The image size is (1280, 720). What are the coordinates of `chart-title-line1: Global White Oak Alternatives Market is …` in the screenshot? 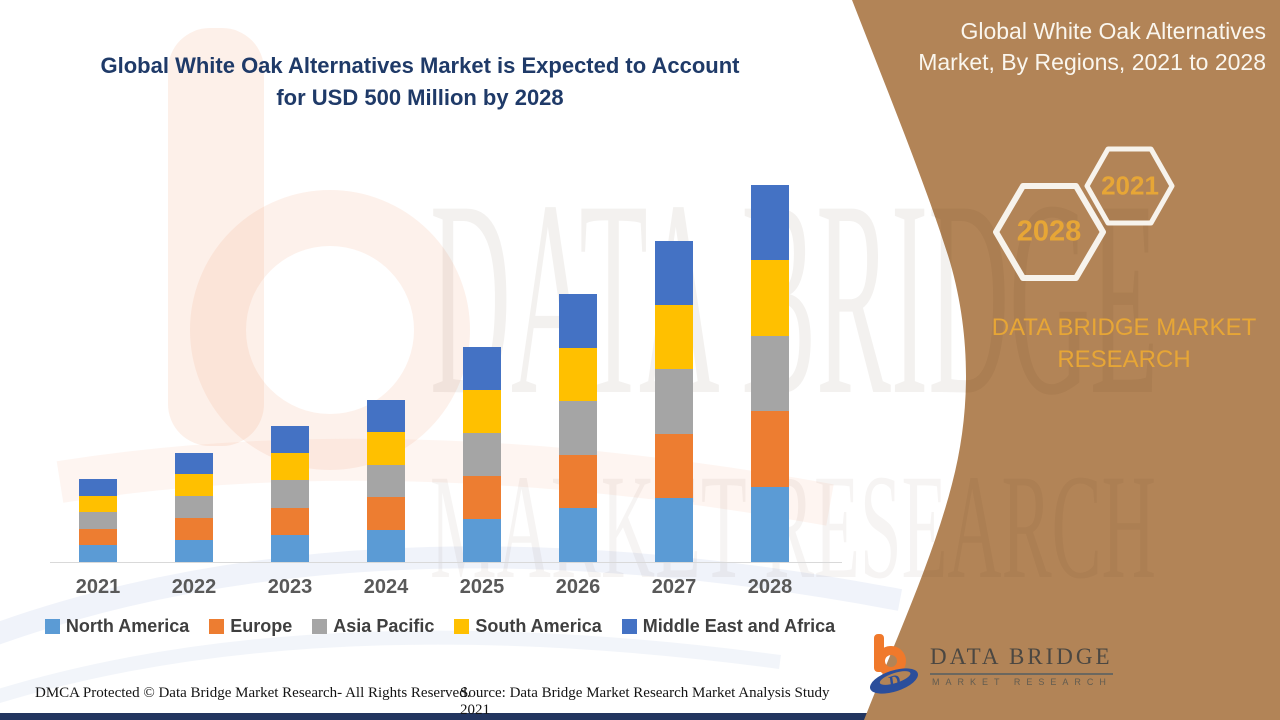 It's located at (420, 65).